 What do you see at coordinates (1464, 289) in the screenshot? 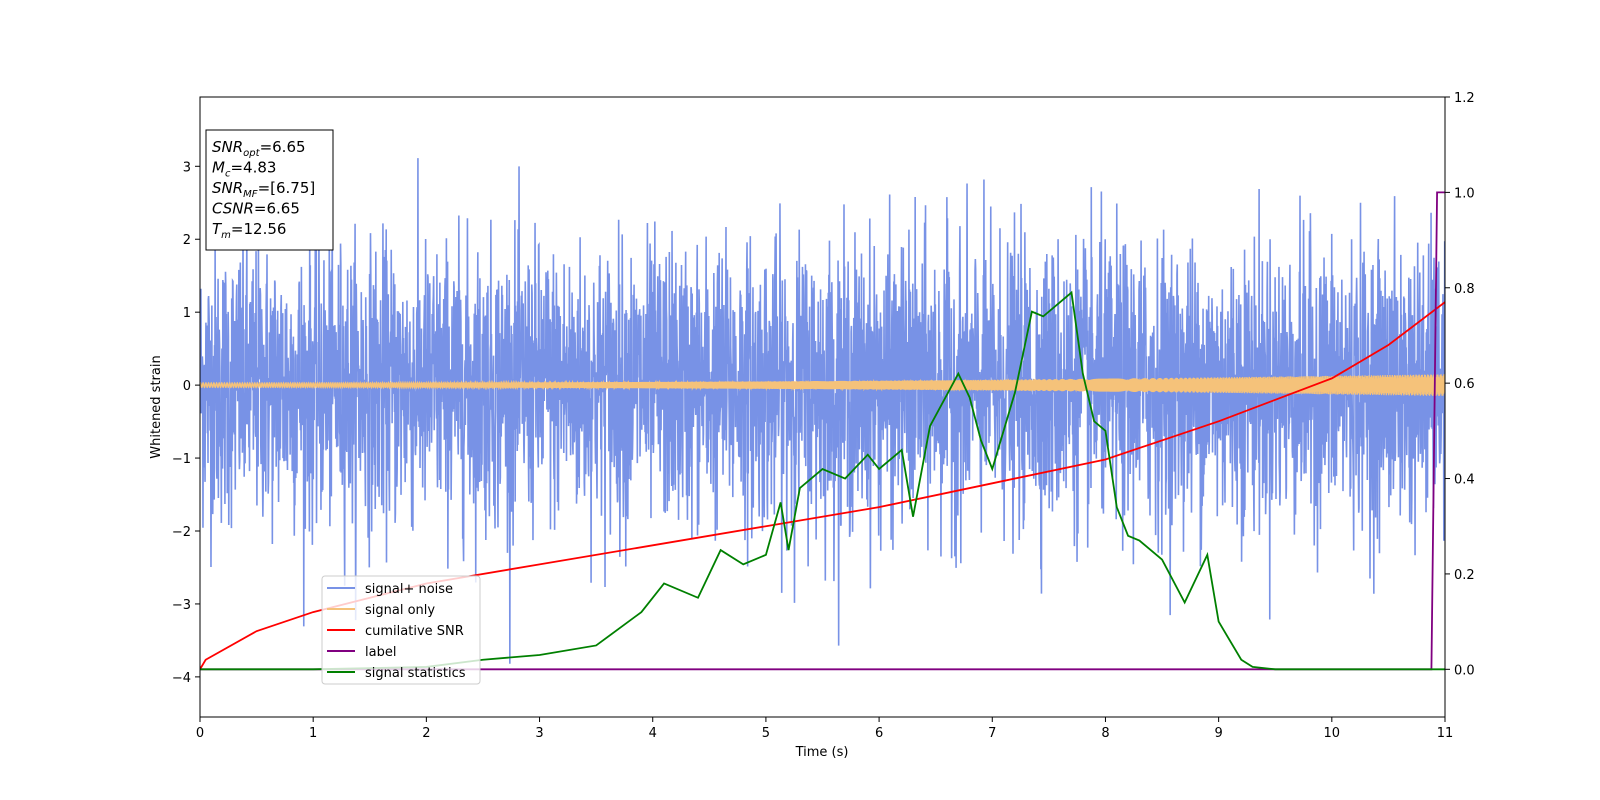
I see `y2-tick-label: 0.8` at bounding box center [1464, 289].